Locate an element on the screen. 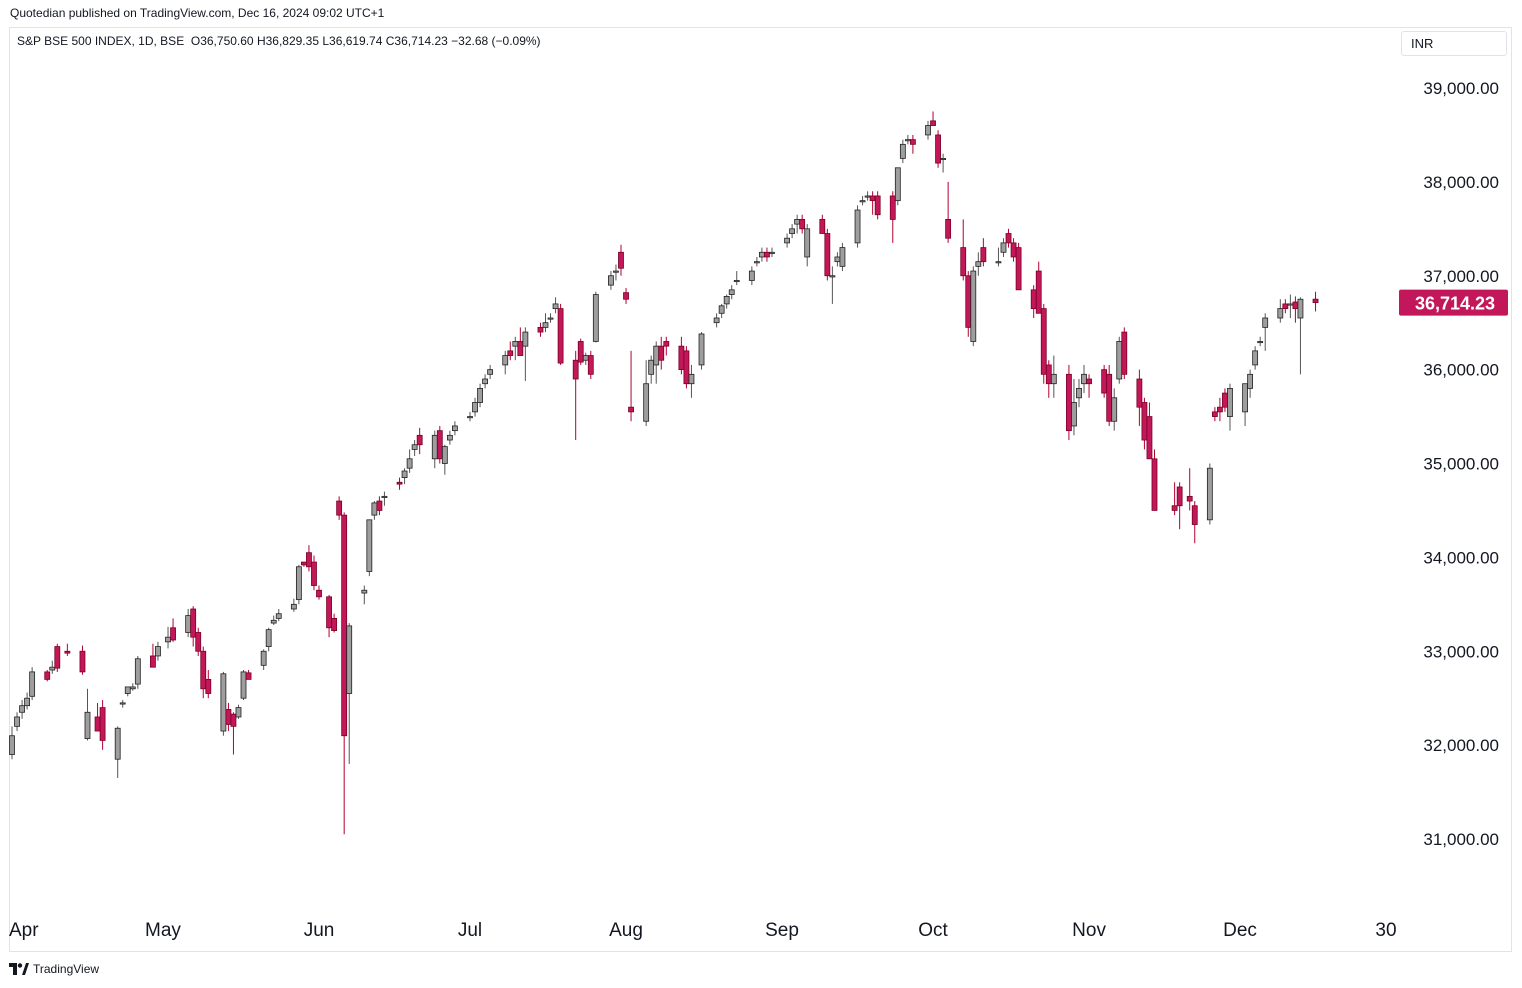 Image resolution: width=1522 pixels, height=988 pixels. footer-branding: TradingView is located at coordinates (54, 969).